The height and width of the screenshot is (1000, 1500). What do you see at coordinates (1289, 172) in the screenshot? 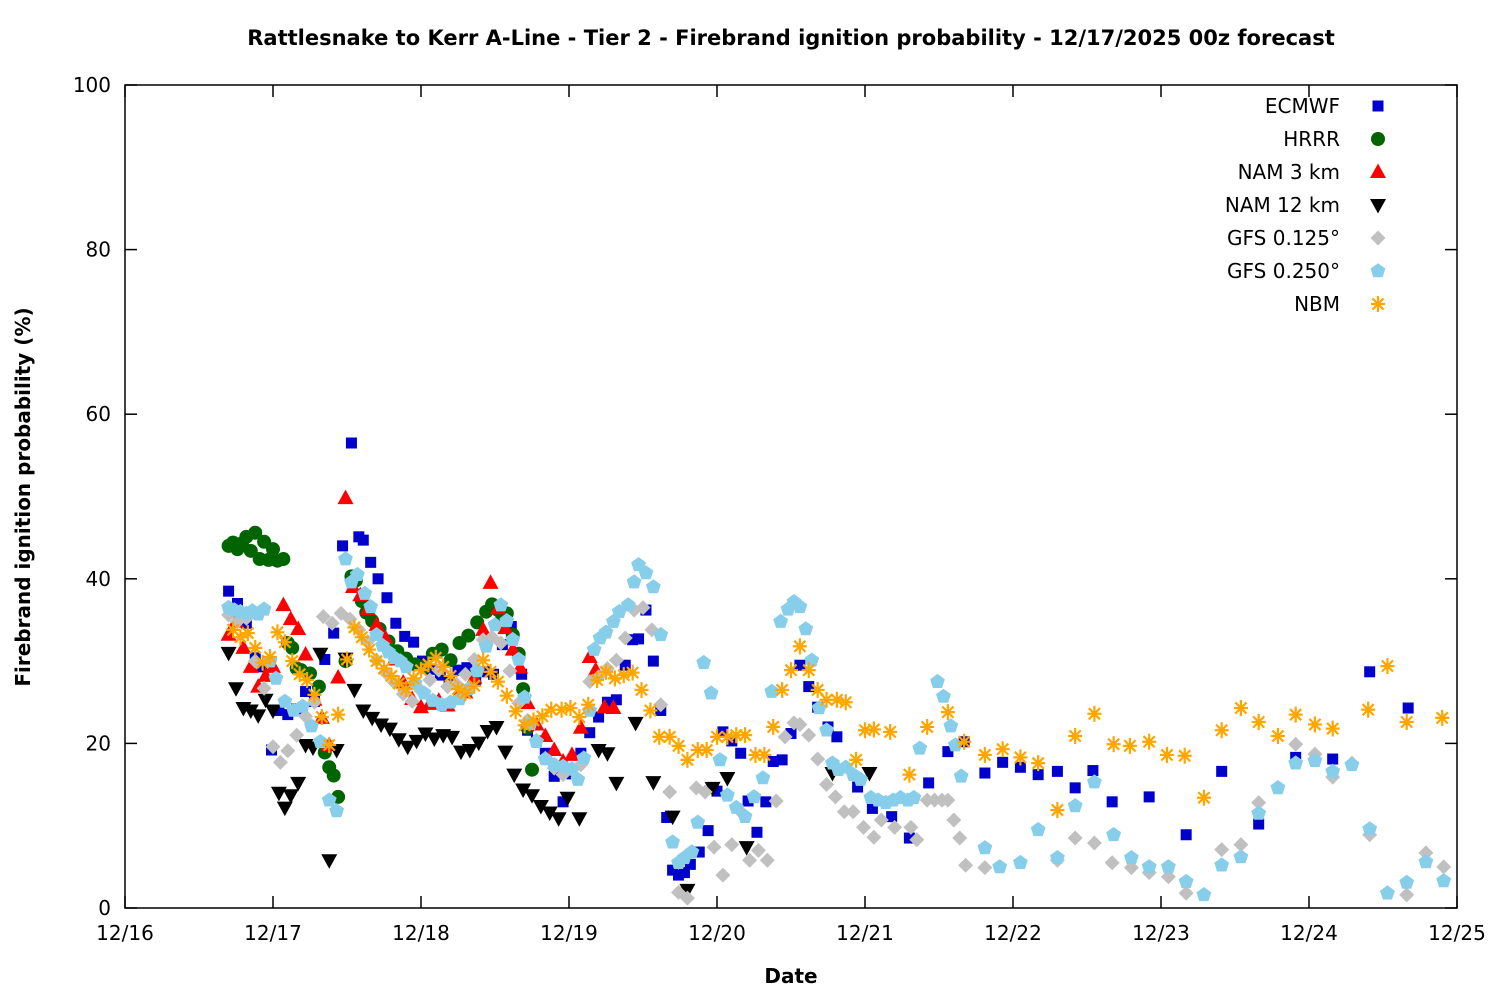
I see `legend-label: NAM 3 km` at bounding box center [1289, 172].